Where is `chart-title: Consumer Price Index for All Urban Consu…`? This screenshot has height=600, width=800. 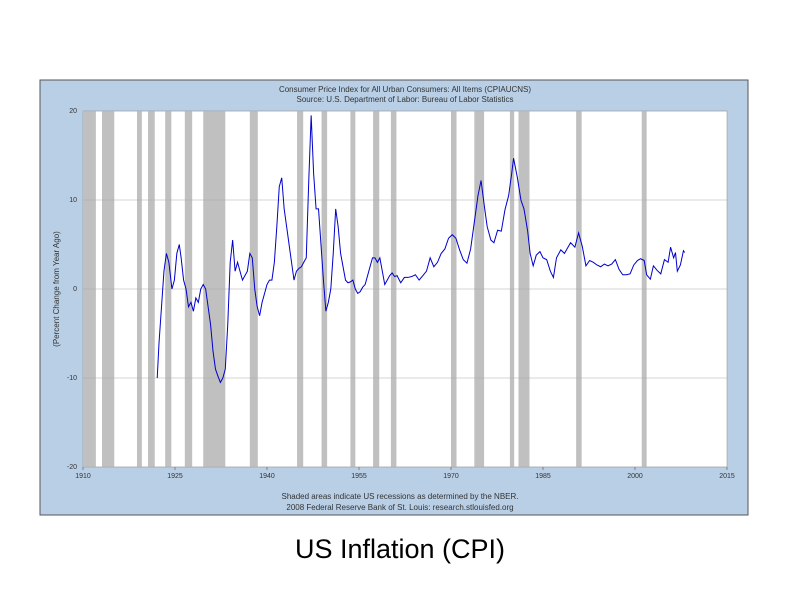 chart-title: Consumer Price Index for All Urban Consu… is located at coordinates (405, 89).